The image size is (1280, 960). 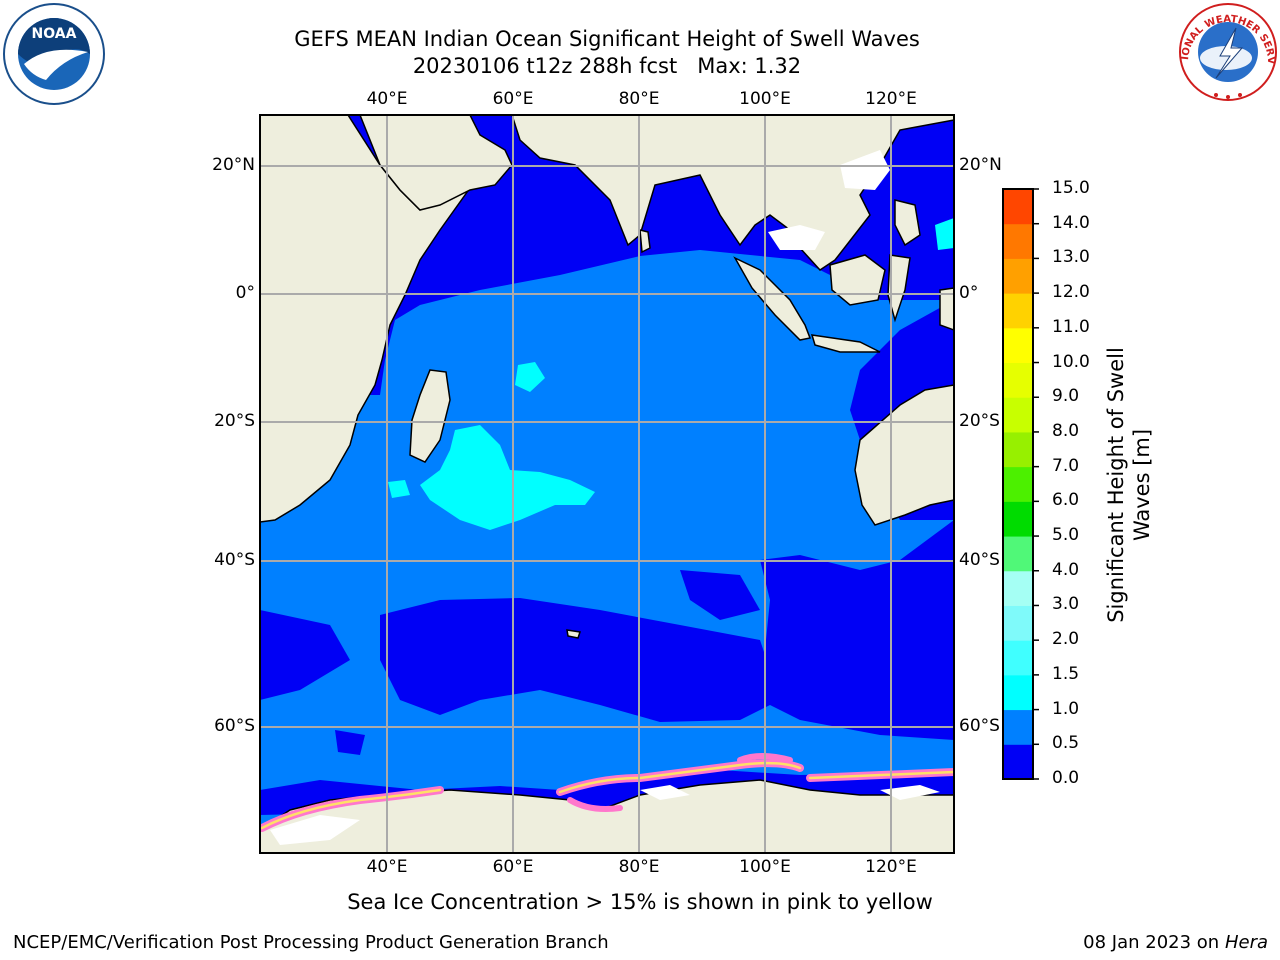 I want to click on lat-label-right-20s: 20°S, so click(x=979, y=421).